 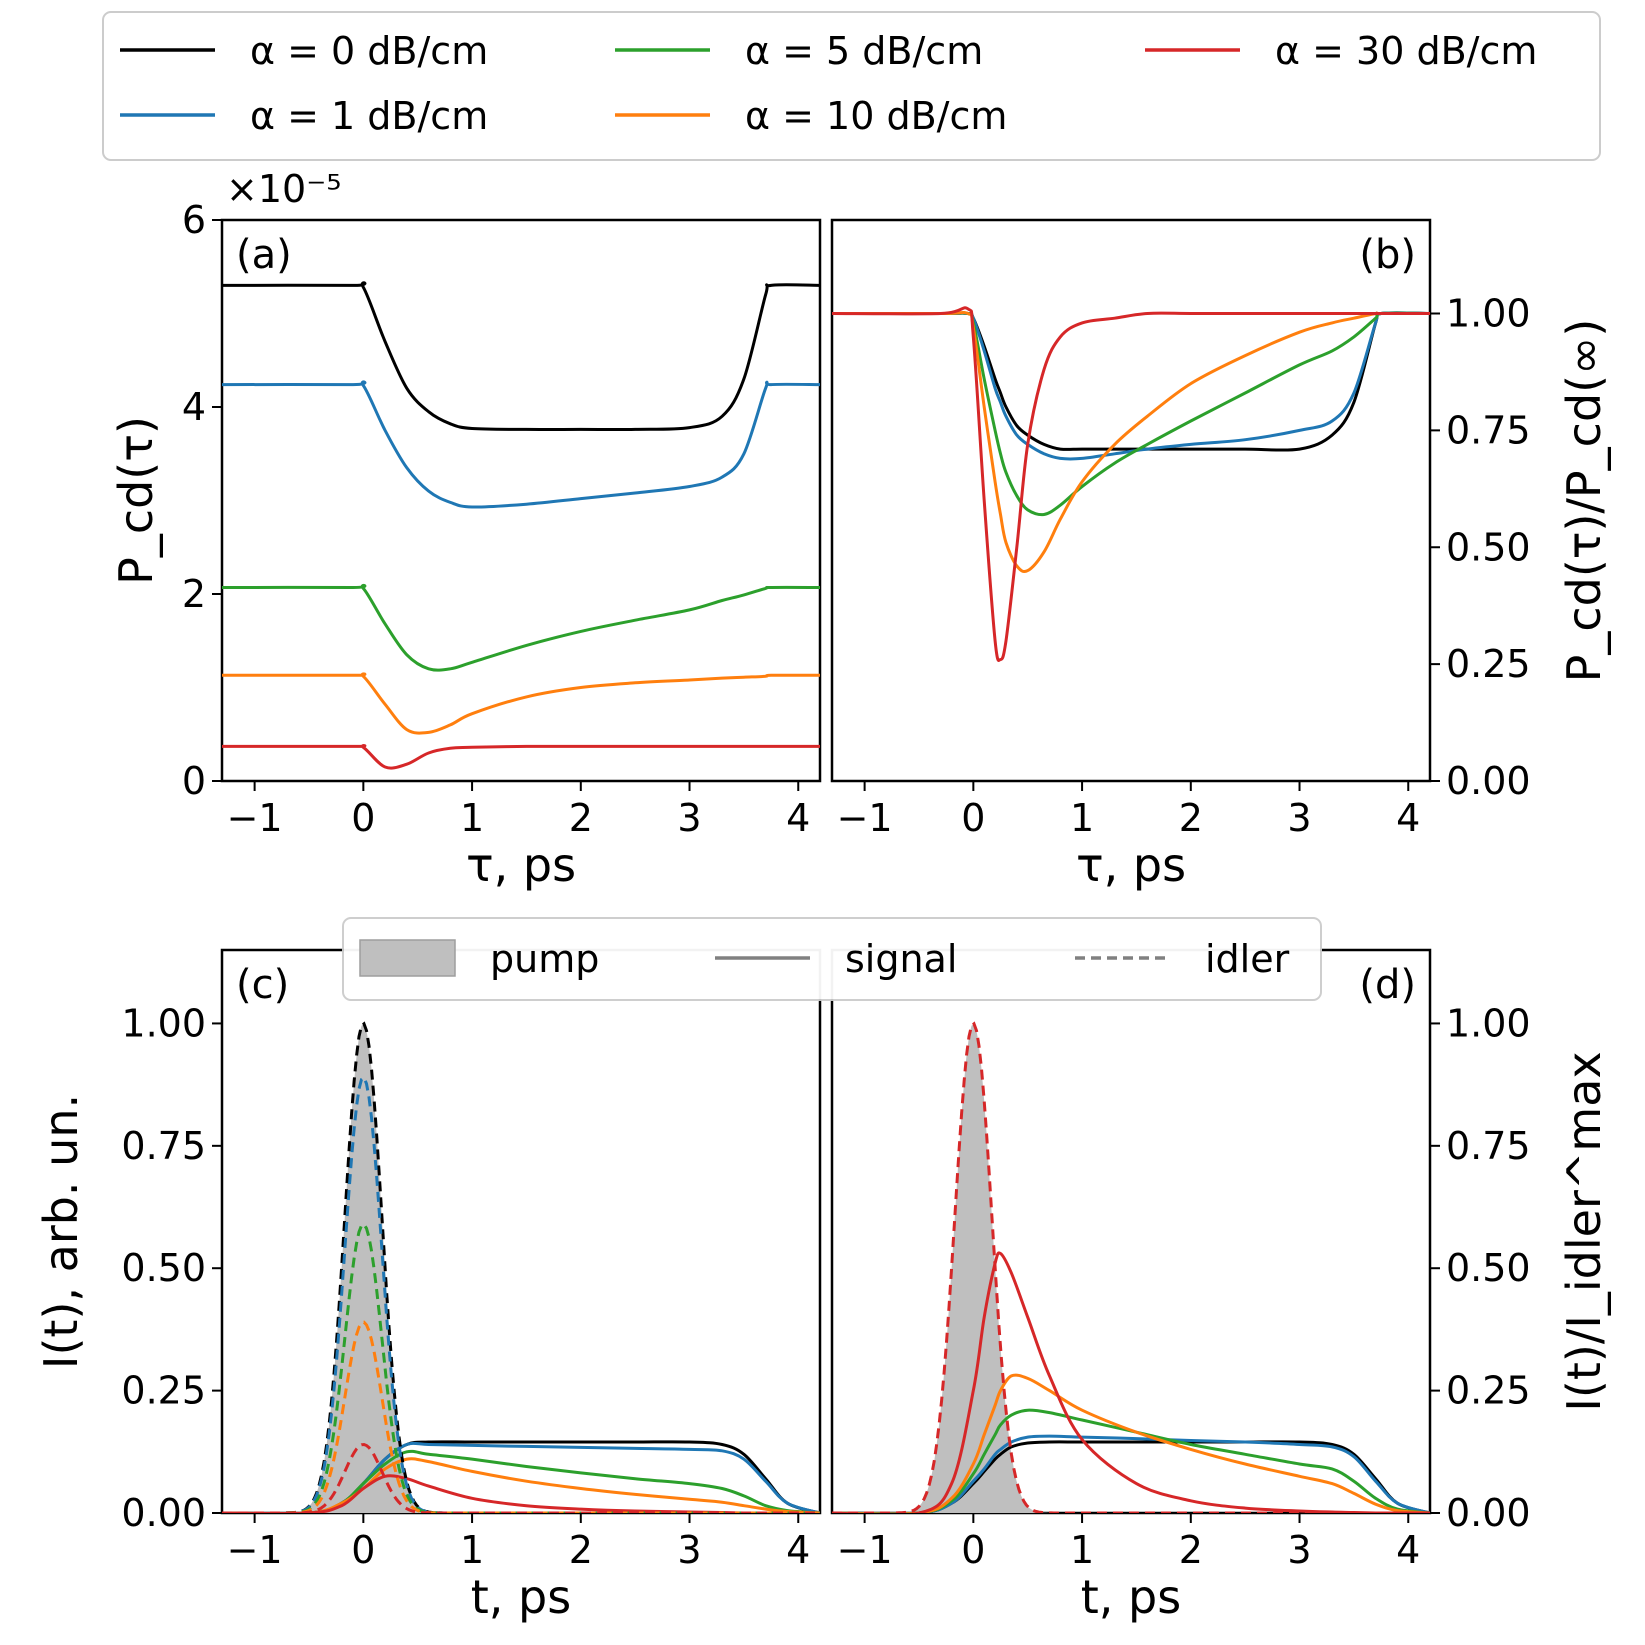 I want to click on style-legend-label: idler, so click(x=1247, y=959).